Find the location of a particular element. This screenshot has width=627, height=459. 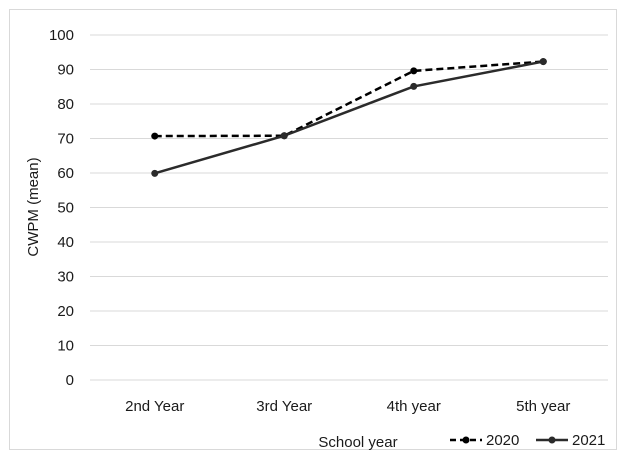

legend-marker-2020 is located at coordinates (466, 440).